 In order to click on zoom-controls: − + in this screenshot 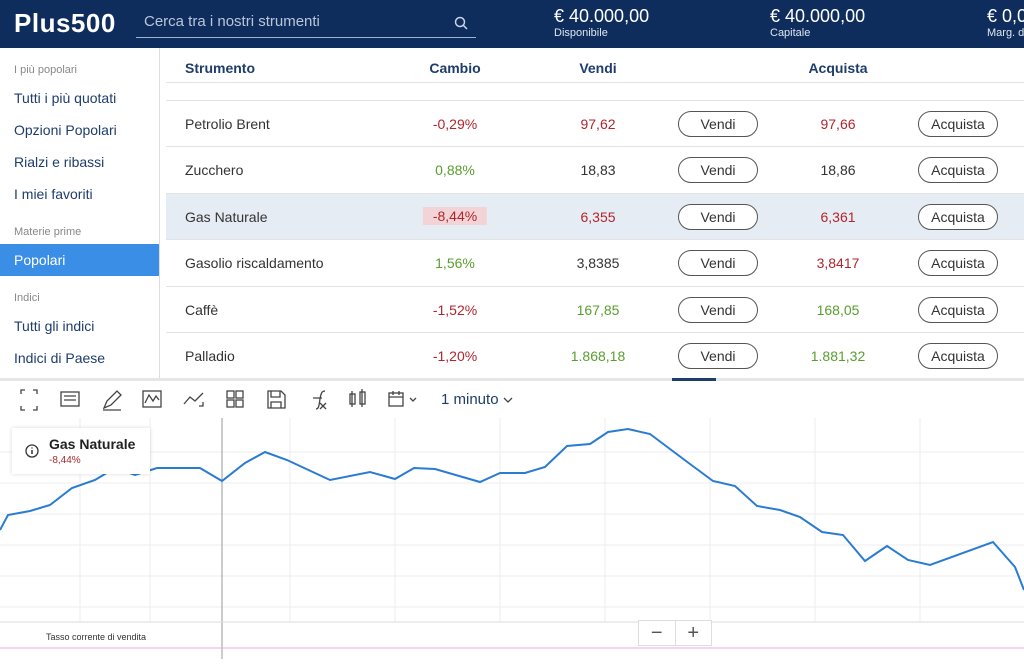, I will do `click(675, 633)`.